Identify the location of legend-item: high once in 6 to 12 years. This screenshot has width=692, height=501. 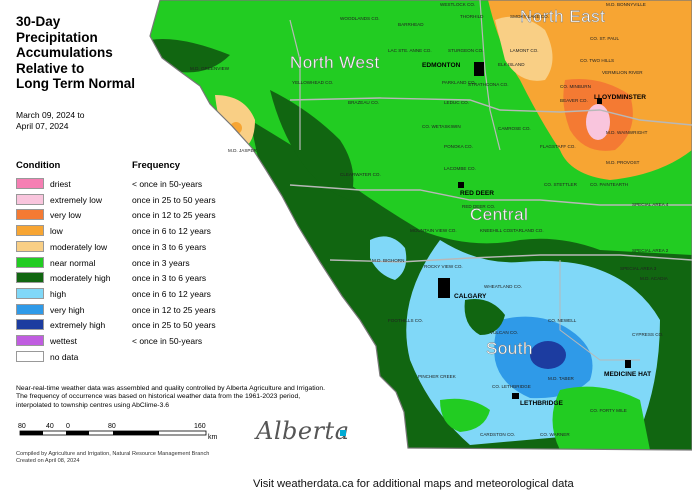
(131, 294).